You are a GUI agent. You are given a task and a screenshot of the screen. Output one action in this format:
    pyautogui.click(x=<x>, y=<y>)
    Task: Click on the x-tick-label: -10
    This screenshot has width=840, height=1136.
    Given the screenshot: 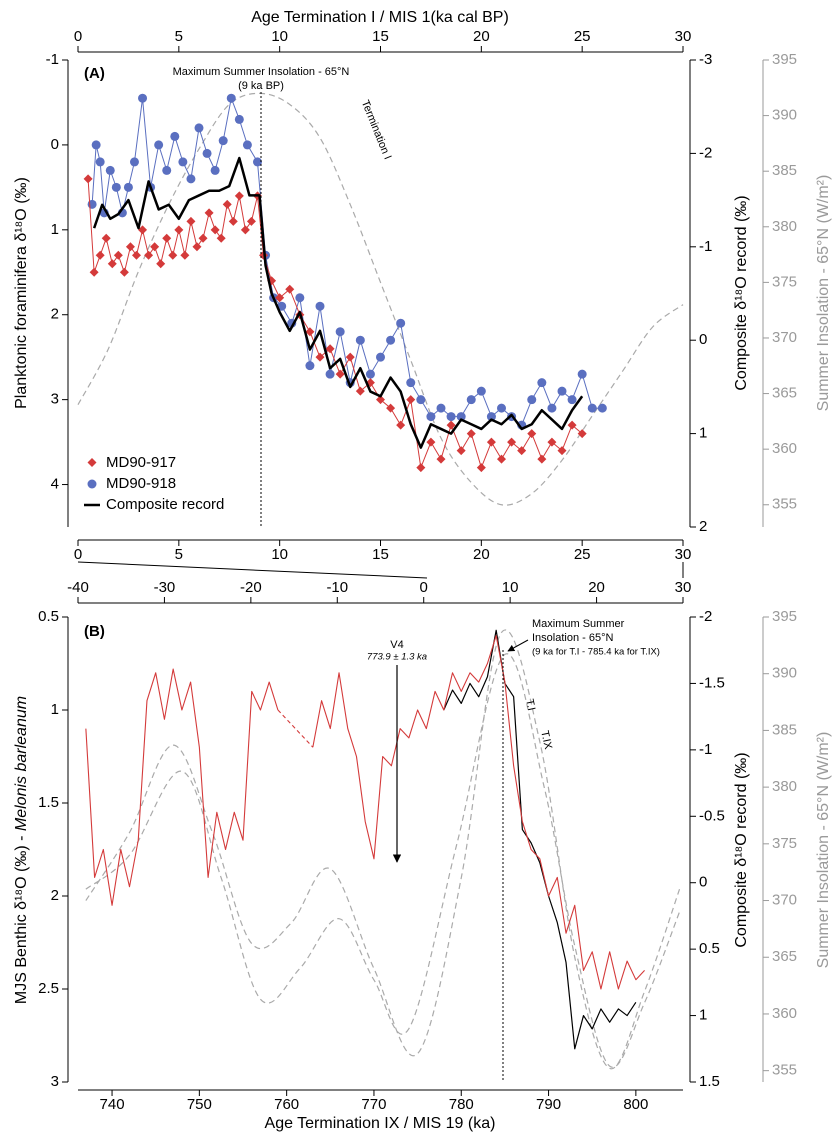 What is the action you would take?
    pyautogui.click(x=337, y=587)
    